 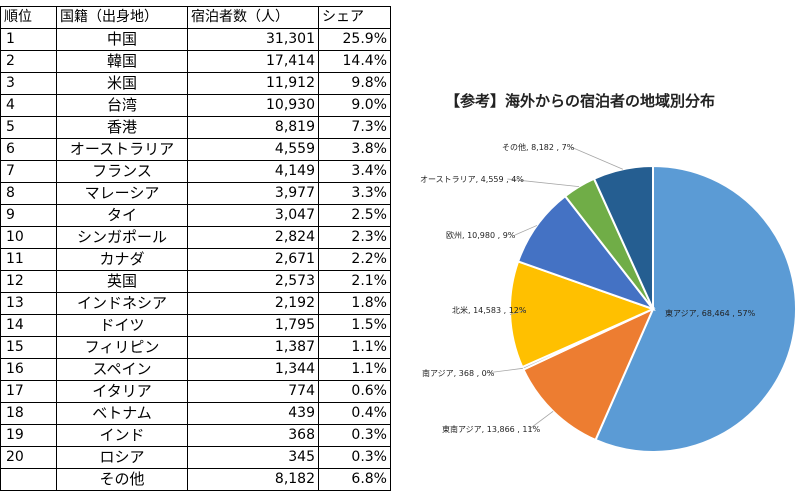 I want to click on cell-guests: 31,301, so click(x=253, y=39).